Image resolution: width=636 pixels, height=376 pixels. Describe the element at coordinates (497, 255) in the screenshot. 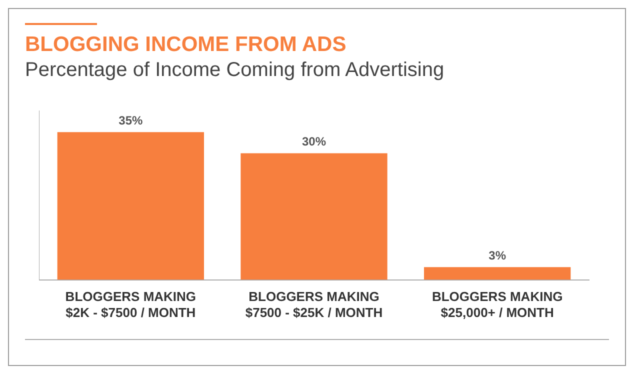

I see `data-label: 3%` at that location.